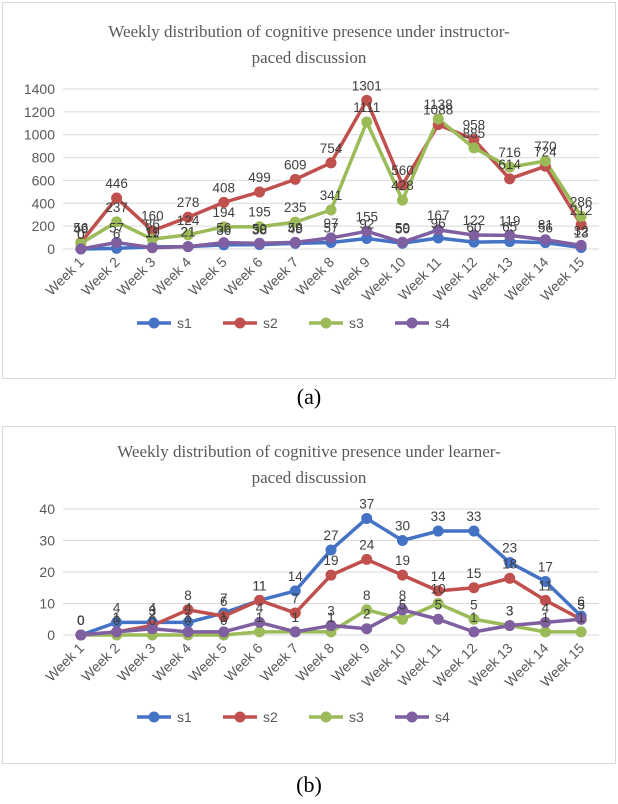 This screenshot has width=618, height=804. I want to click on legend-marker-s3, so click(326, 323).